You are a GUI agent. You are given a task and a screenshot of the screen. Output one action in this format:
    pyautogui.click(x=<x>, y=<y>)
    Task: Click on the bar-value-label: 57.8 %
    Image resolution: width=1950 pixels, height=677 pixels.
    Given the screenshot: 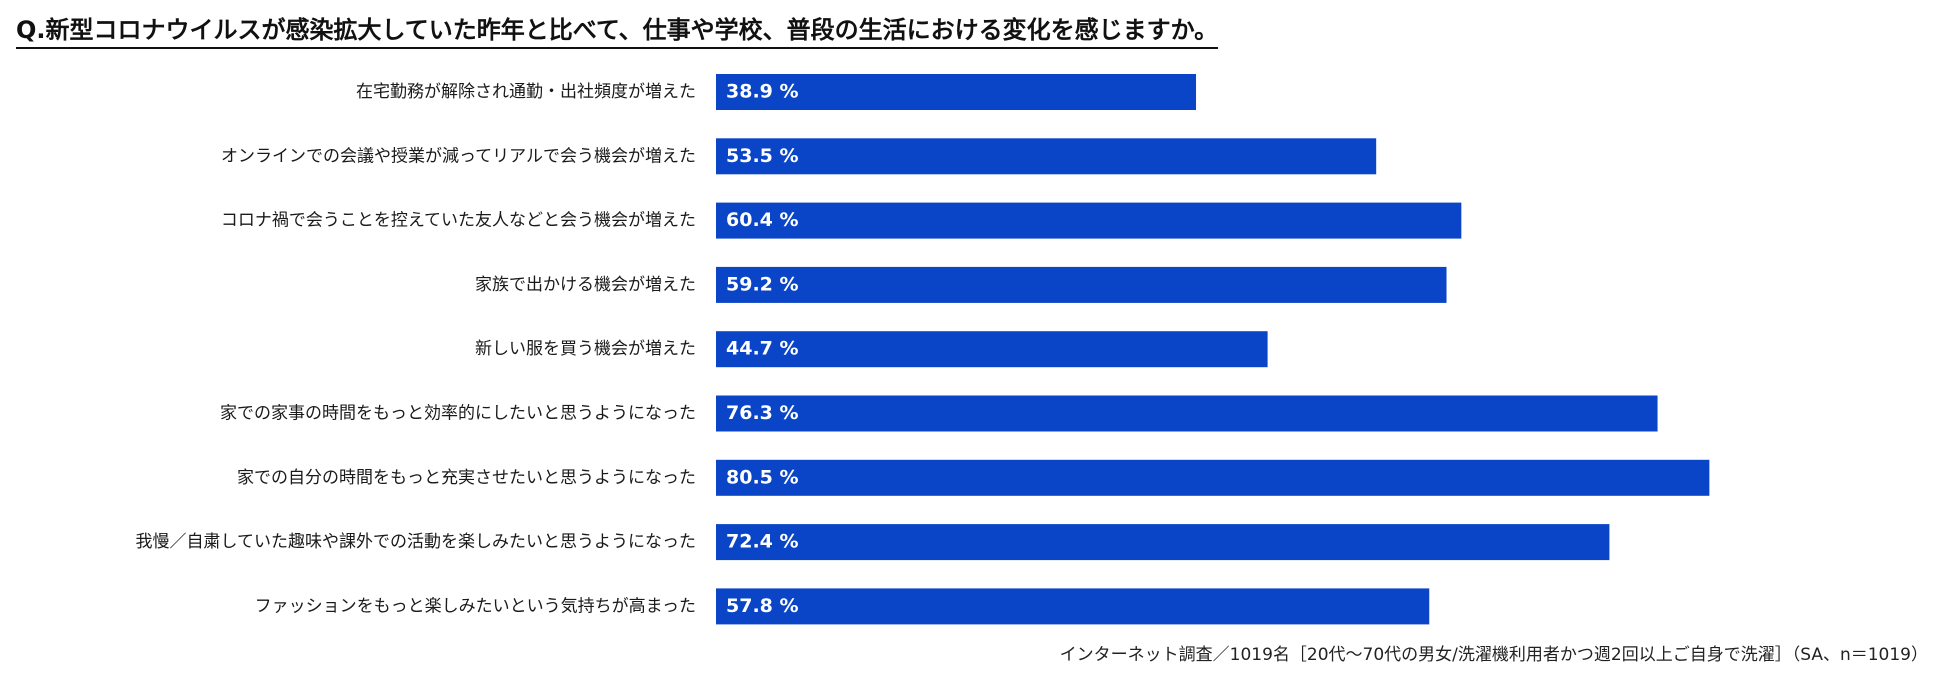 What is the action you would take?
    pyautogui.click(x=762, y=606)
    